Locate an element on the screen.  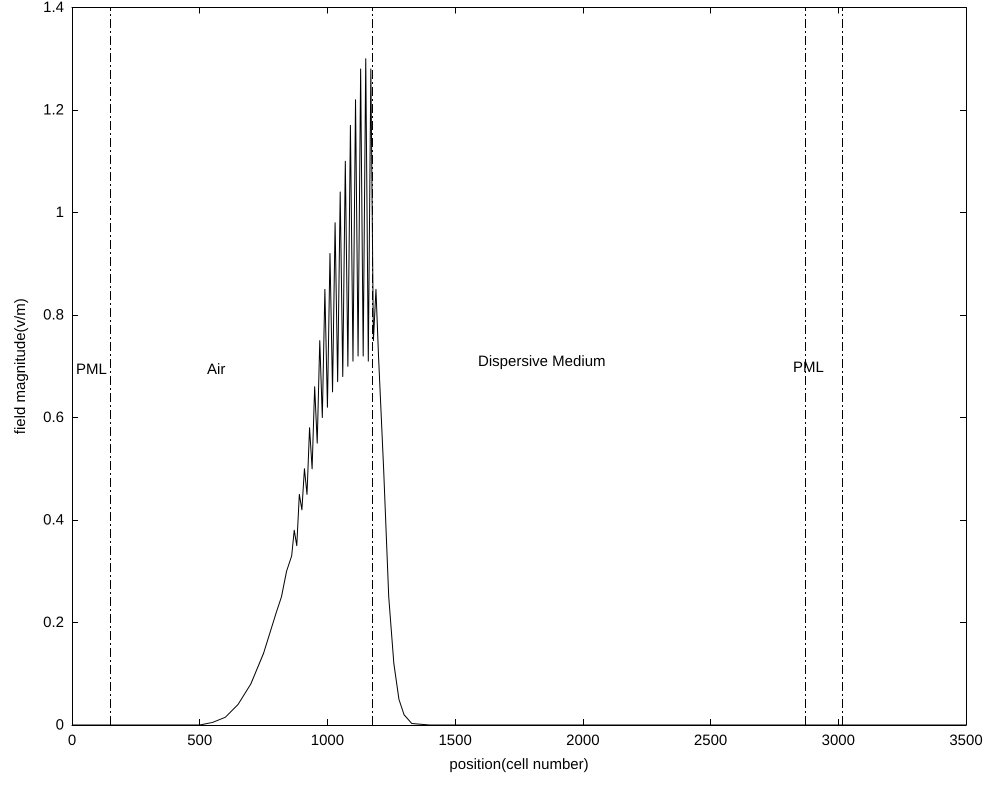
x-tick-label: 3500 is located at coordinates (966, 740).